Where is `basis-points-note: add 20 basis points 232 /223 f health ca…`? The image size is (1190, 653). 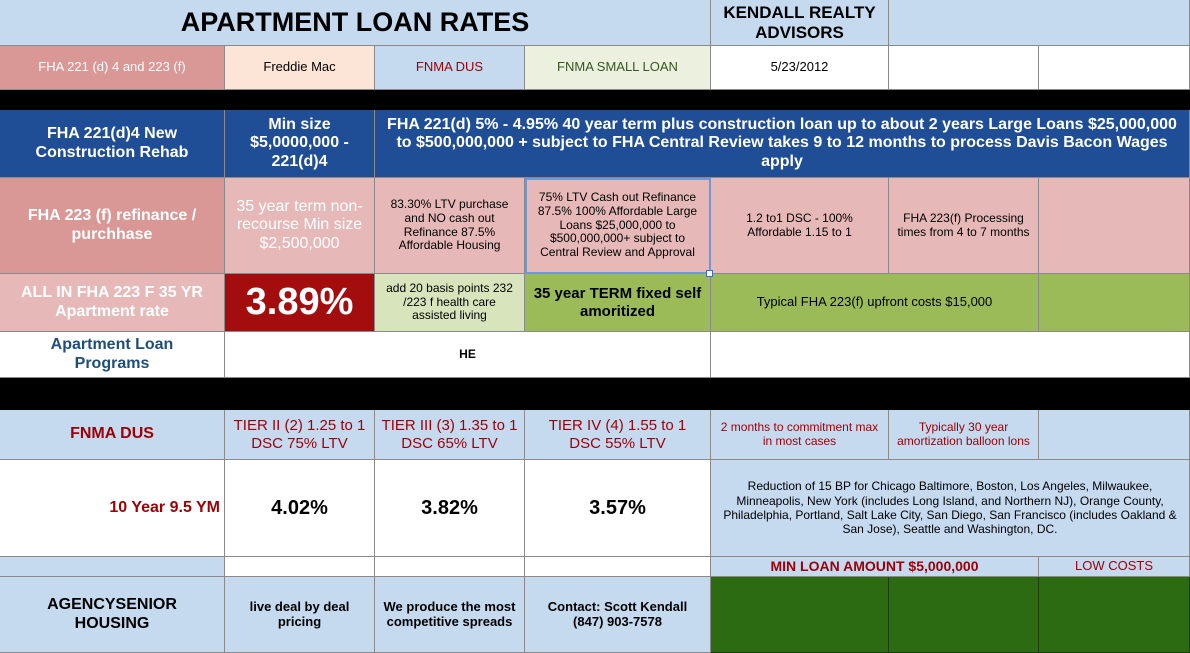
basis-points-note: add 20 basis points 232 /223 f health ca… is located at coordinates (450, 303).